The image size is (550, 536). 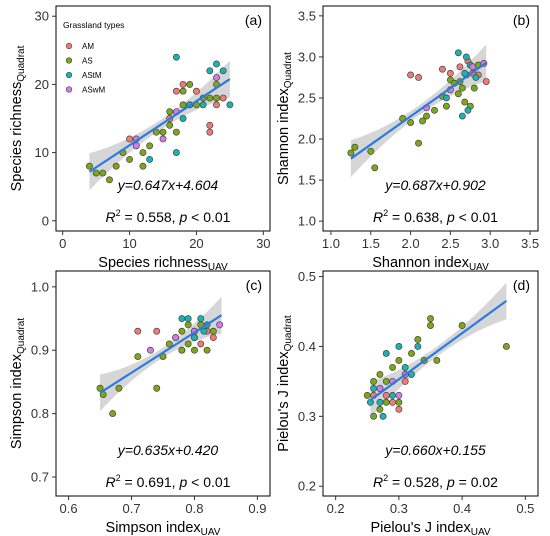 What do you see at coordinates (93, 57) in the screenshot?
I see `legend: Grassland types AM AS AStM ASwM` at bounding box center [93, 57].